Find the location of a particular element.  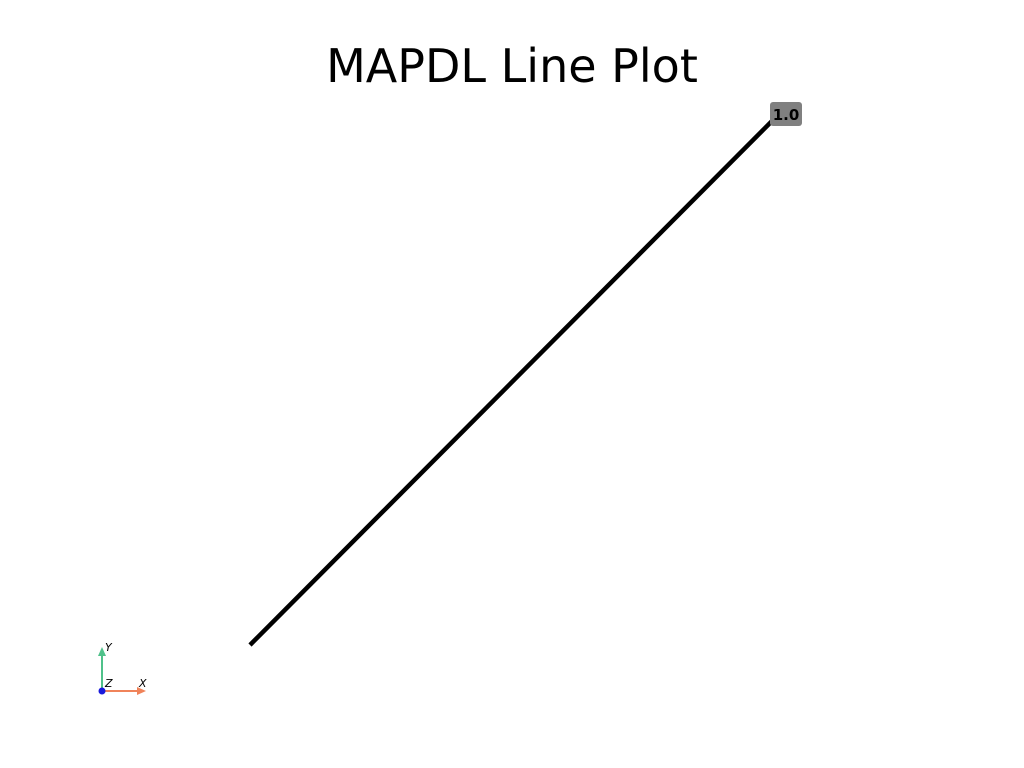

point-label-layer: 1.0 is located at coordinates (786, 114).